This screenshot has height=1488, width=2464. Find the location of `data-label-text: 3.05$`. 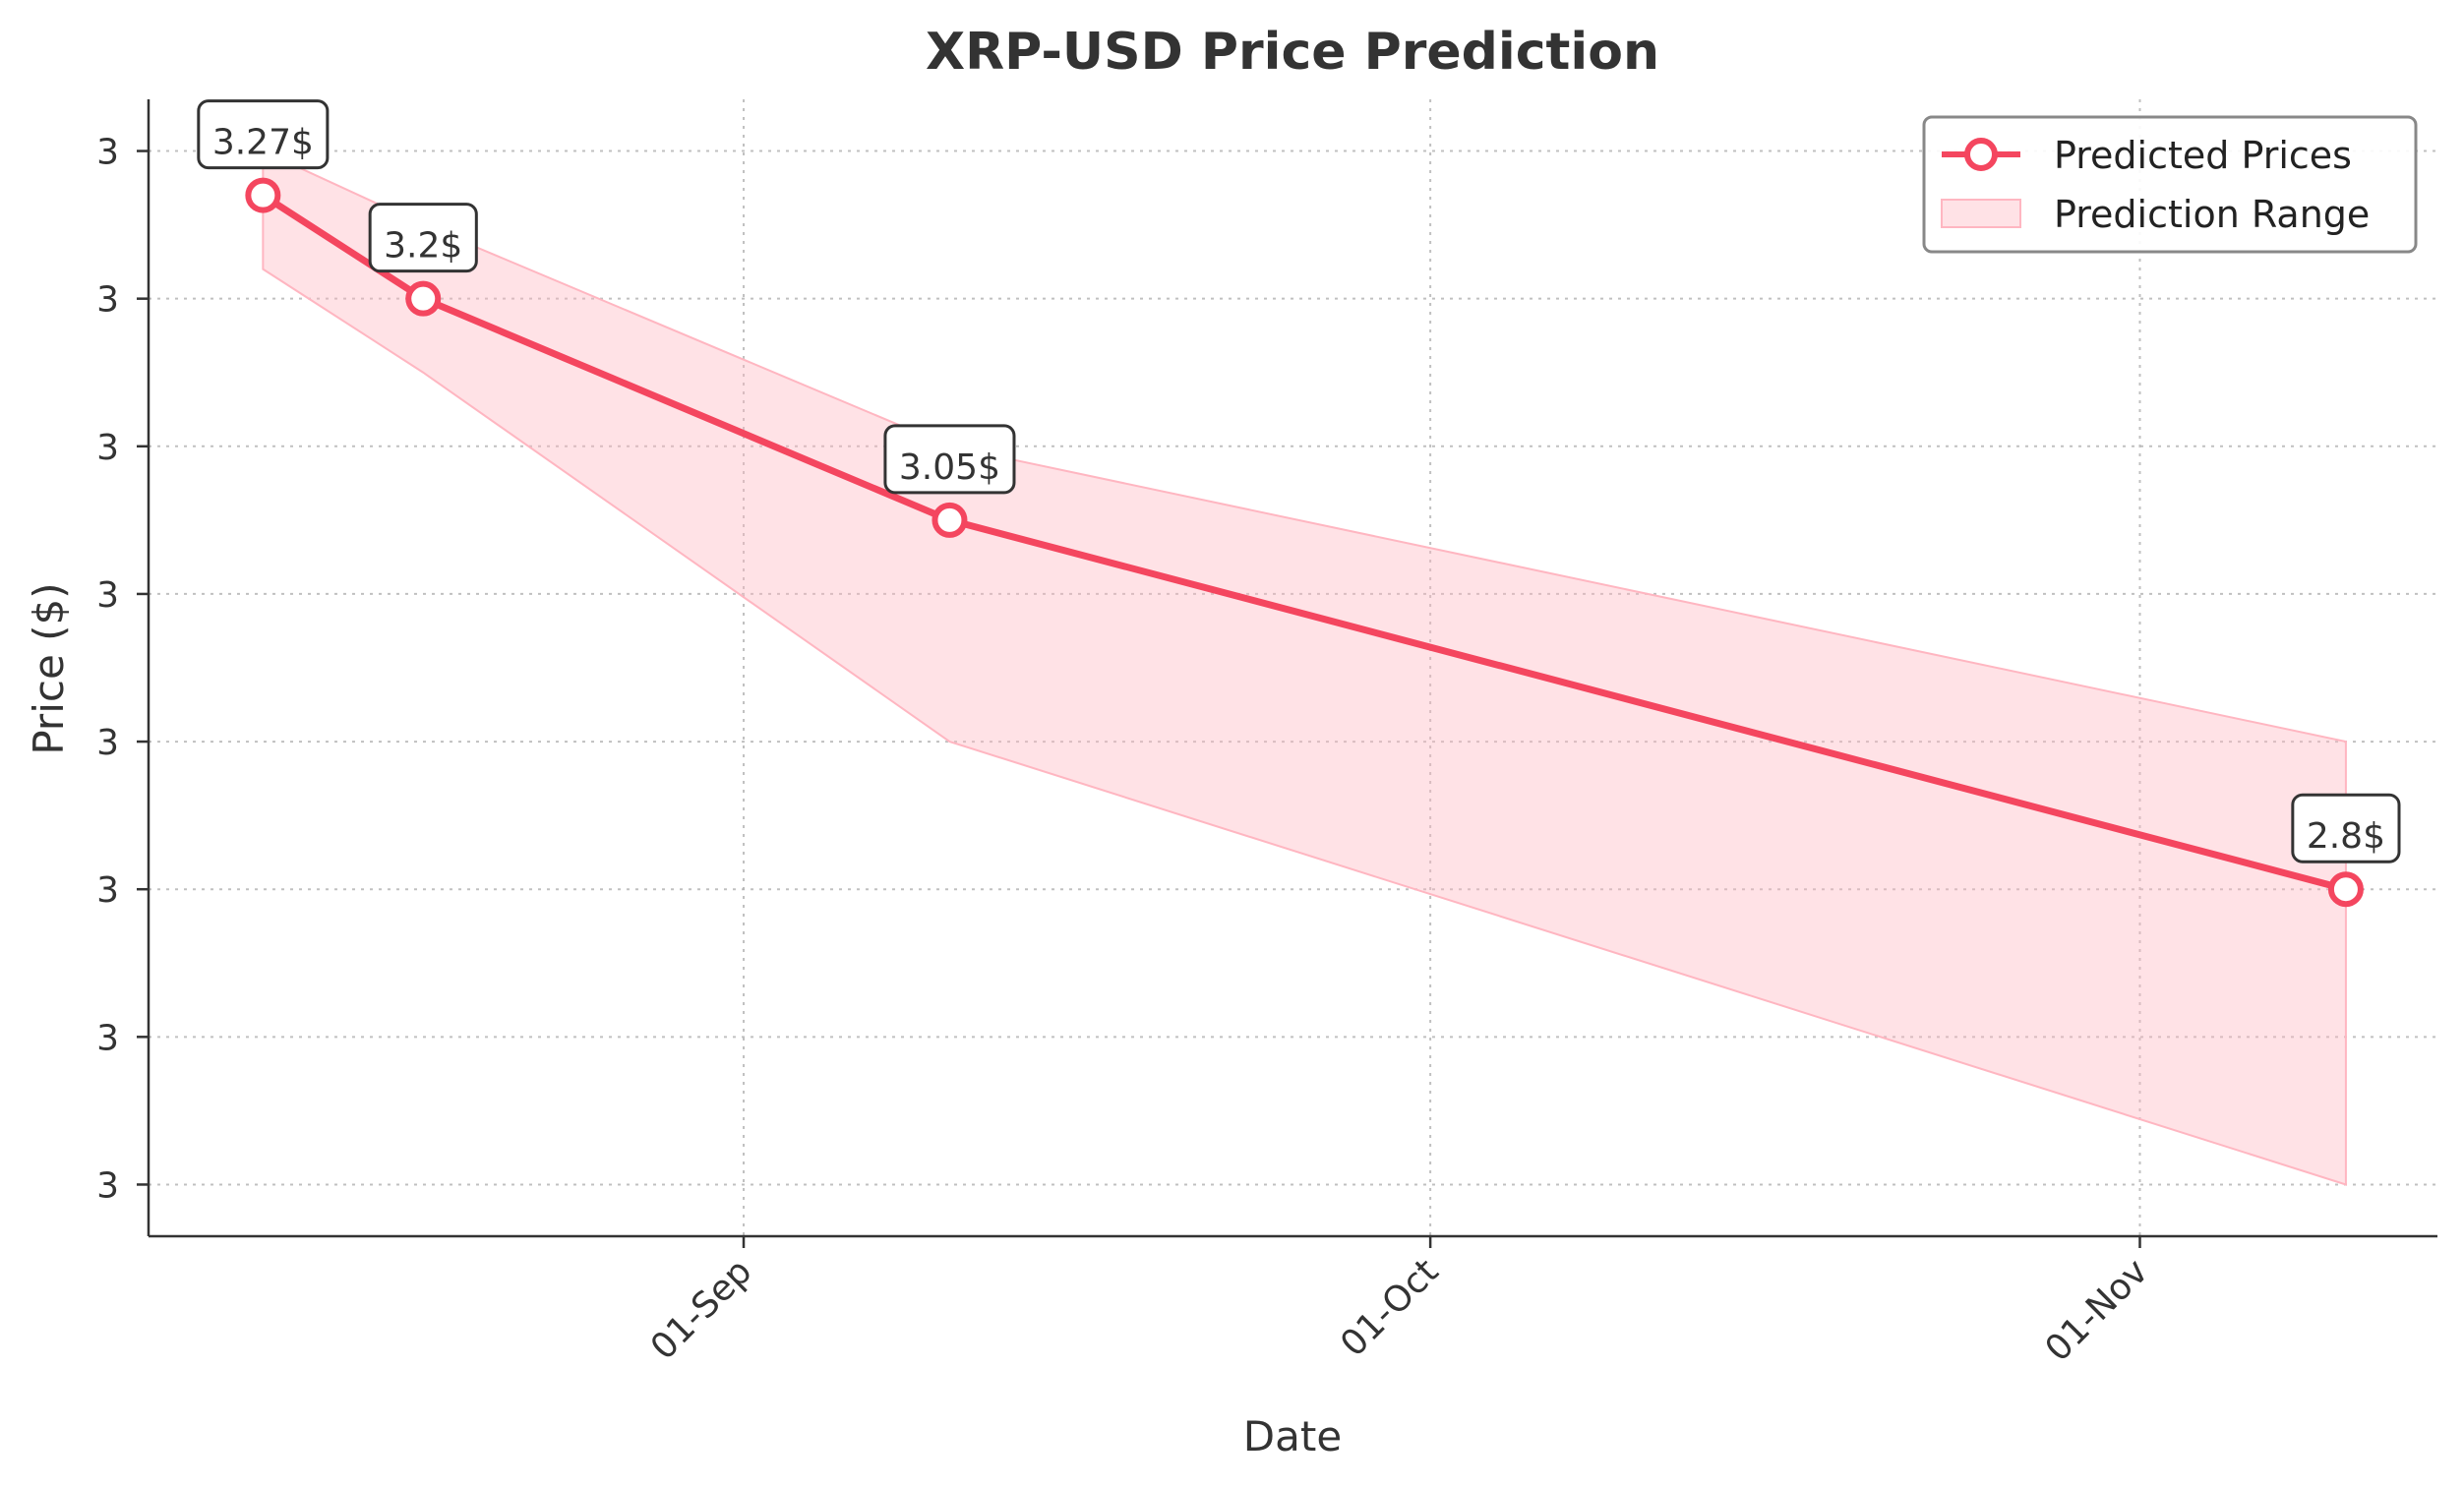

data-label-text: 3.05$ is located at coordinates (950, 468).